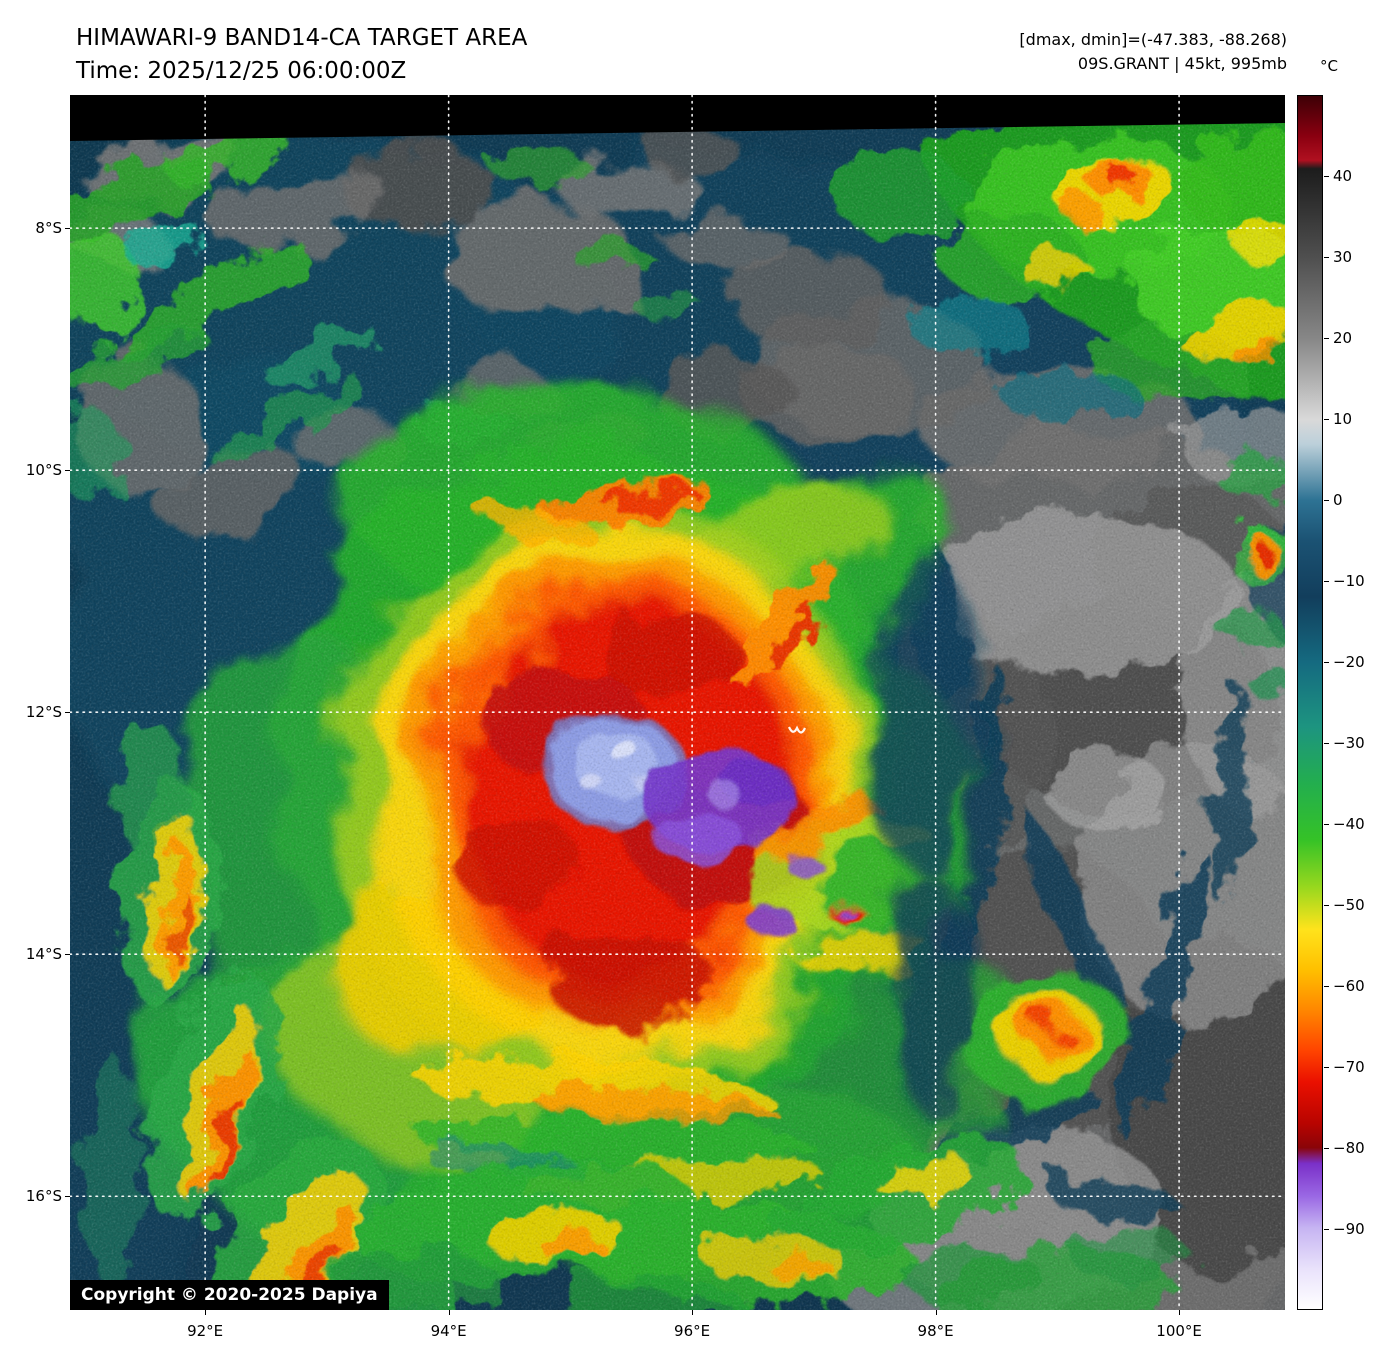 This screenshot has height=1359, width=1388. I want to click on colorbar-tick-label: 30, so click(1343, 257).